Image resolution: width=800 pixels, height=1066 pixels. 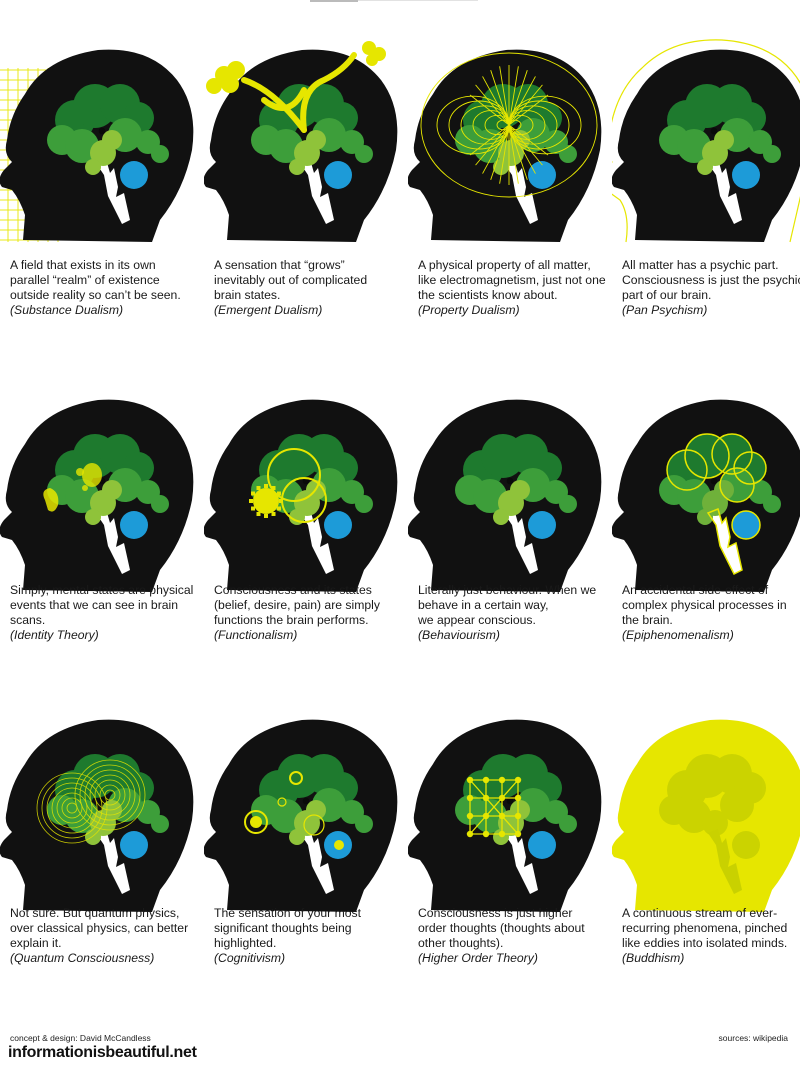 What do you see at coordinates (266, 501) in the screenshot?
I see `gears-overlay` at bounding box center [266, 501].